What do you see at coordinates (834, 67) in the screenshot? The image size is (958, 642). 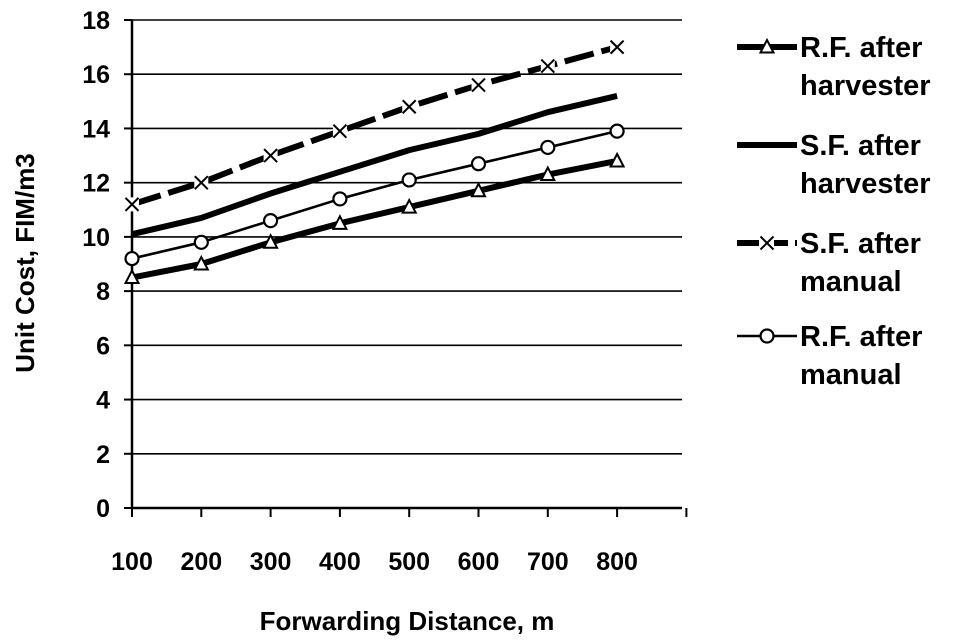 I see `legend-item-0: R.F. after harvester` at bounding box center [834, 67].